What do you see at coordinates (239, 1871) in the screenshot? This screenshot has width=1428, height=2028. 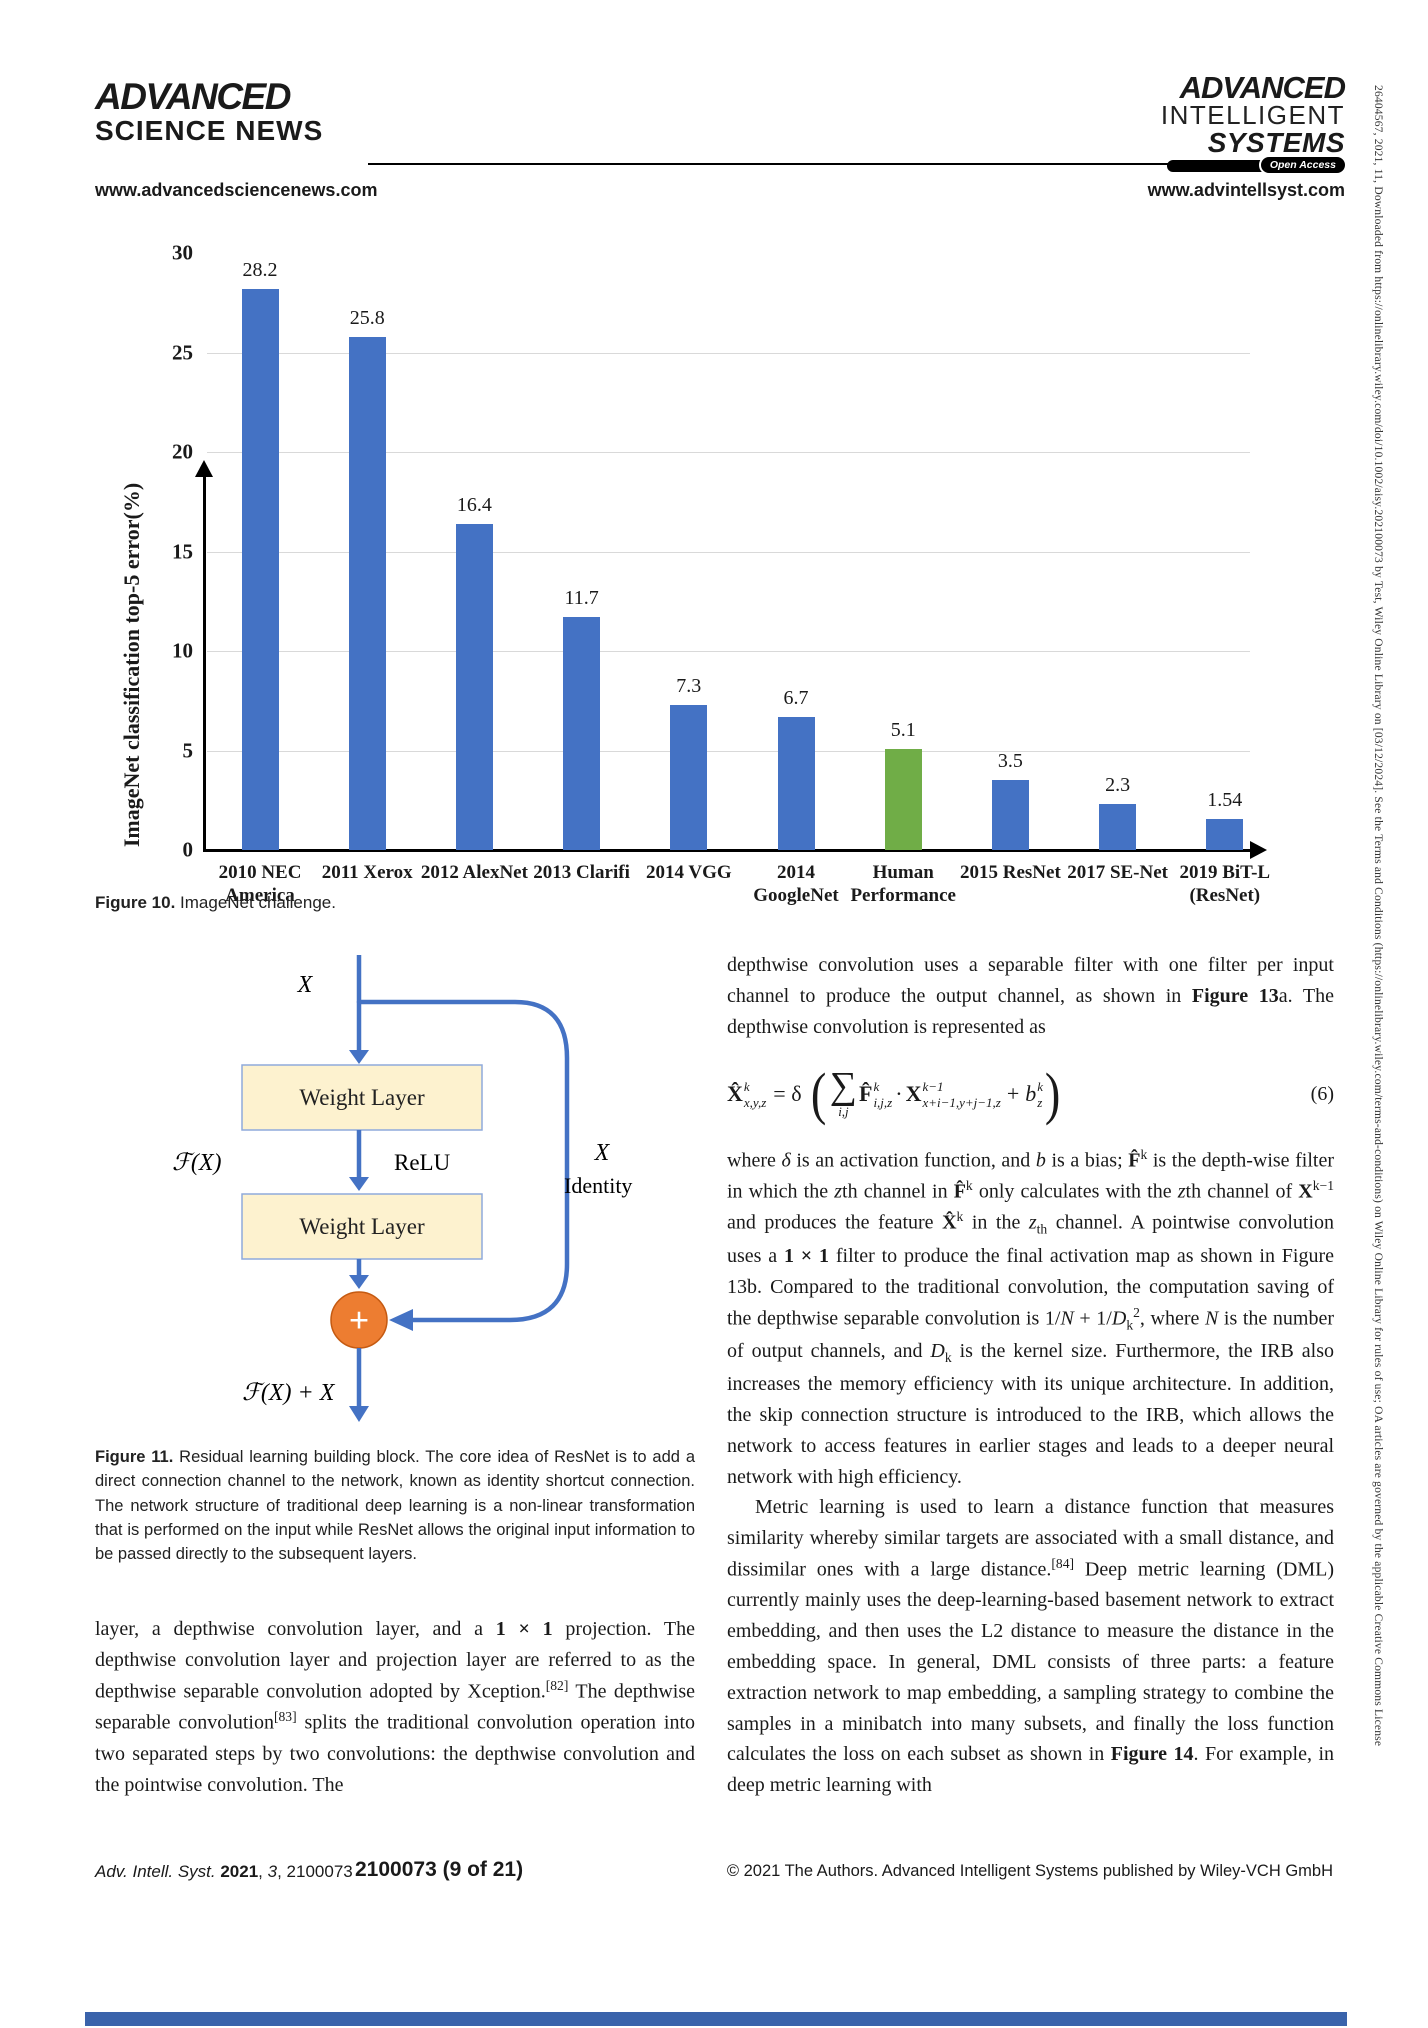 I see `text-segment: 2021` at bounding box center [239, 1871].